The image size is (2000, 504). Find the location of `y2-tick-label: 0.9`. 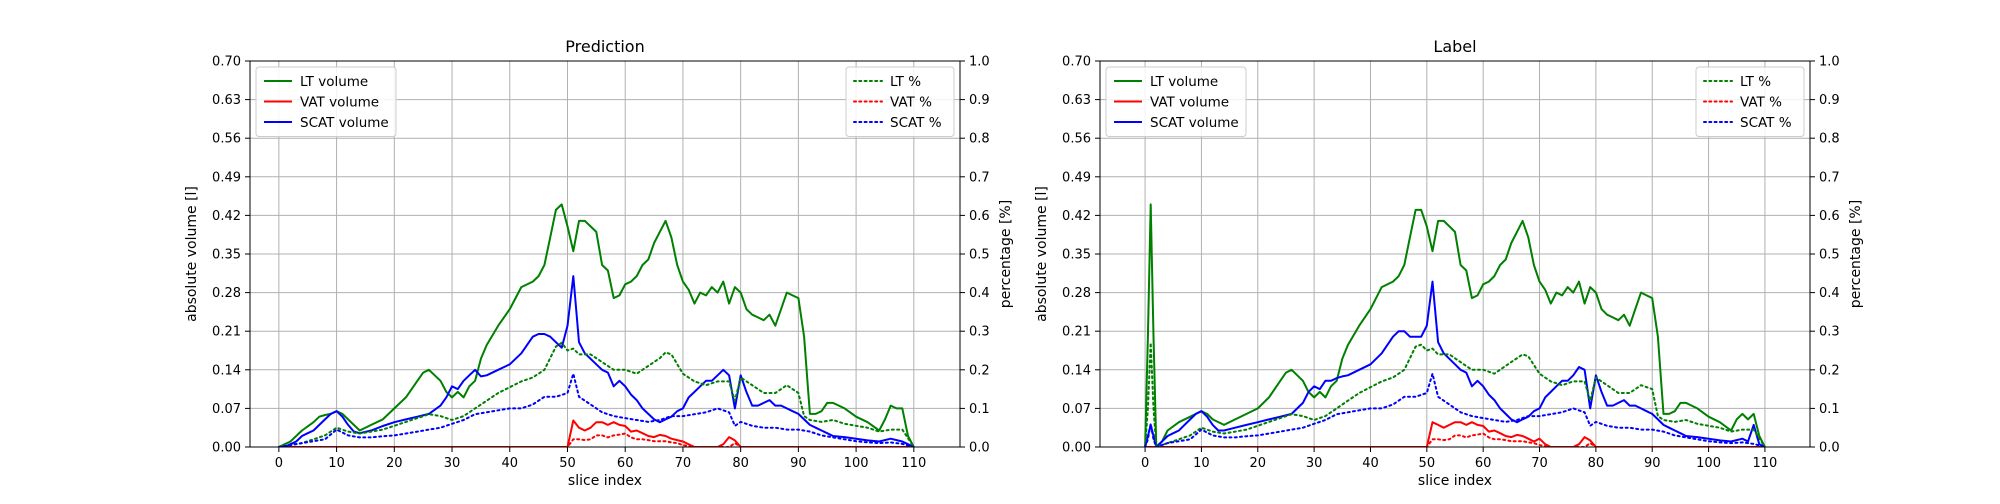

y2-tick-label: 0.9 is located at coordinates (1829, 100).